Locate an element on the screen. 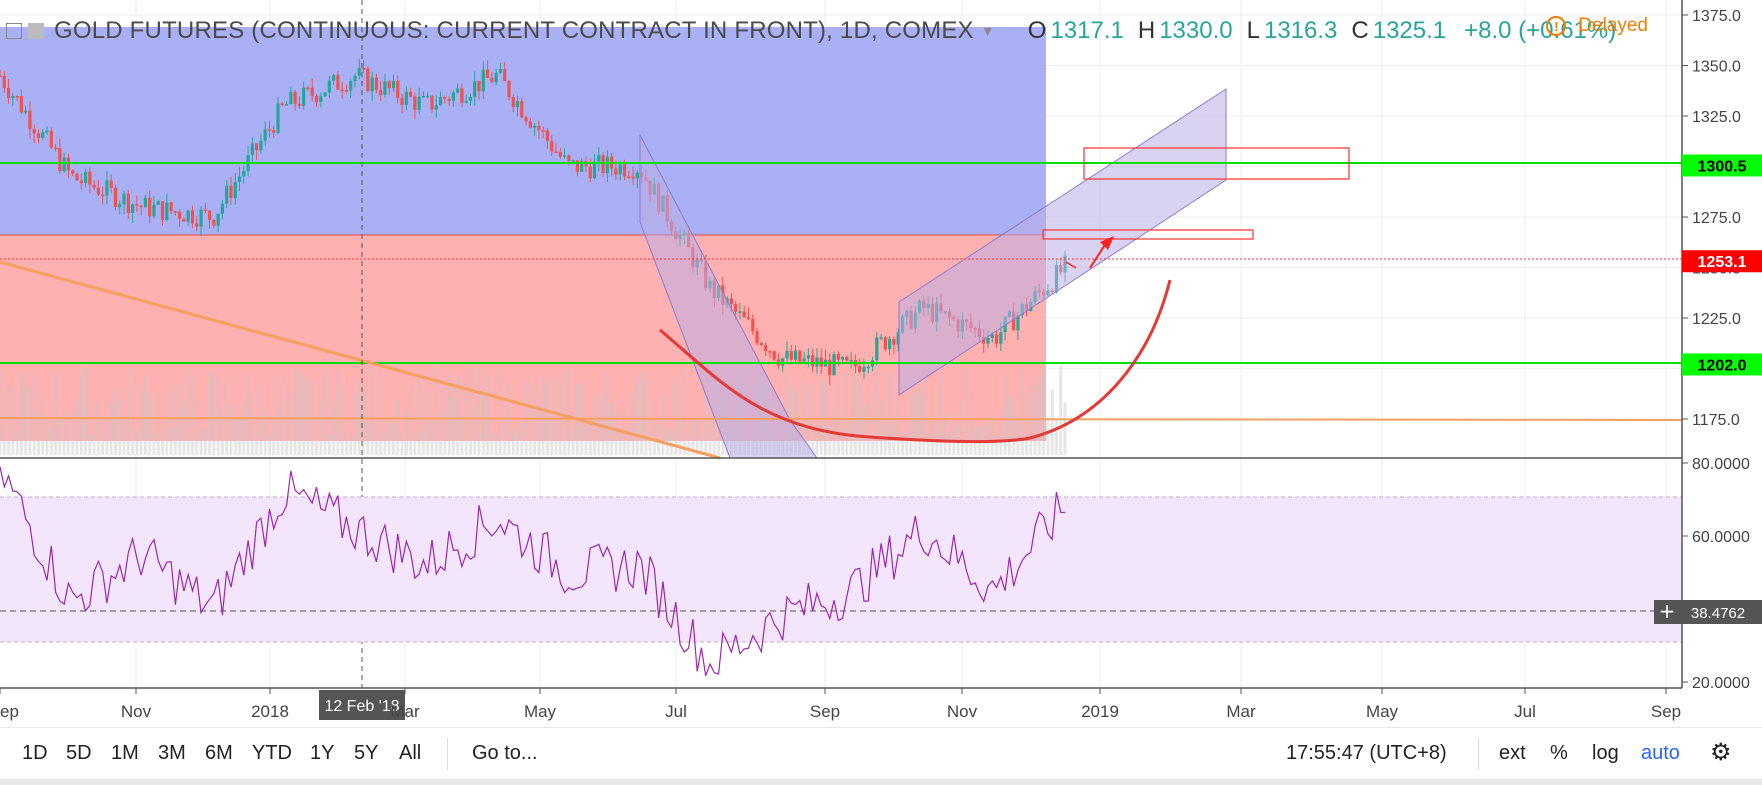 This screenshot has width=1762, height=785. low-label: L is located at coordinates (1253, 30).